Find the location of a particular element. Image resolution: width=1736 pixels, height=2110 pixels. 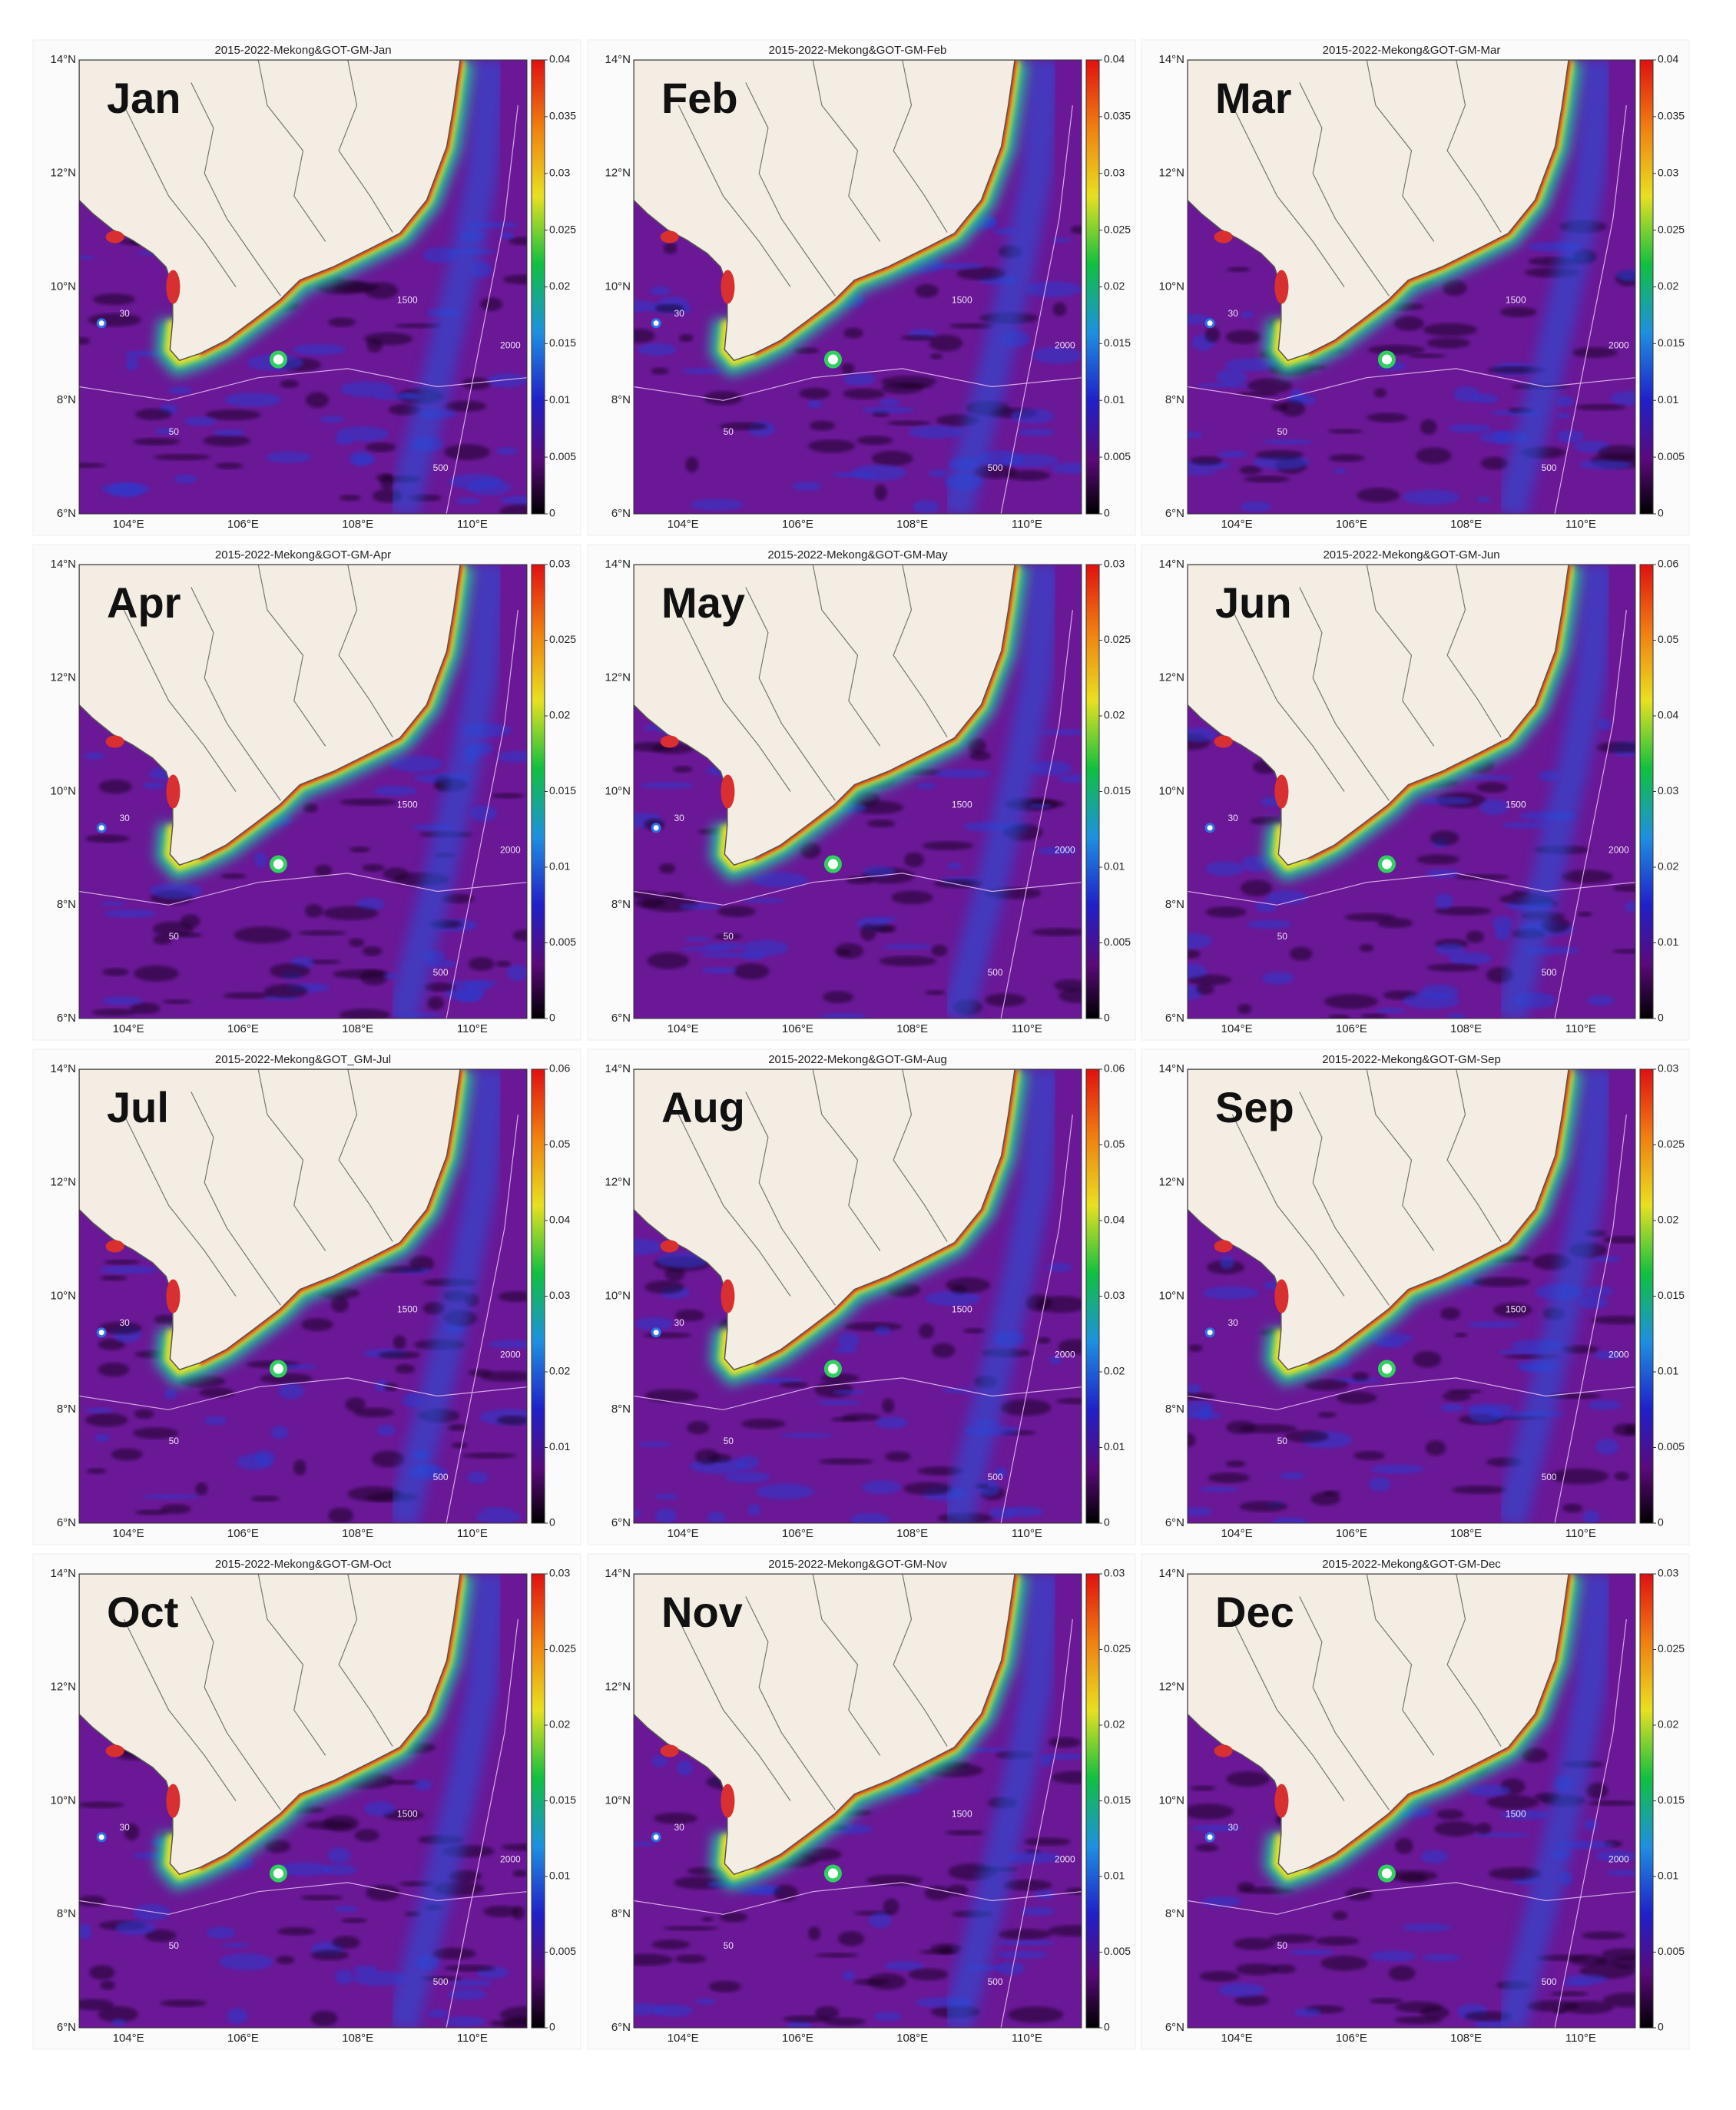

contour is located at coordinates (1036, 1824).